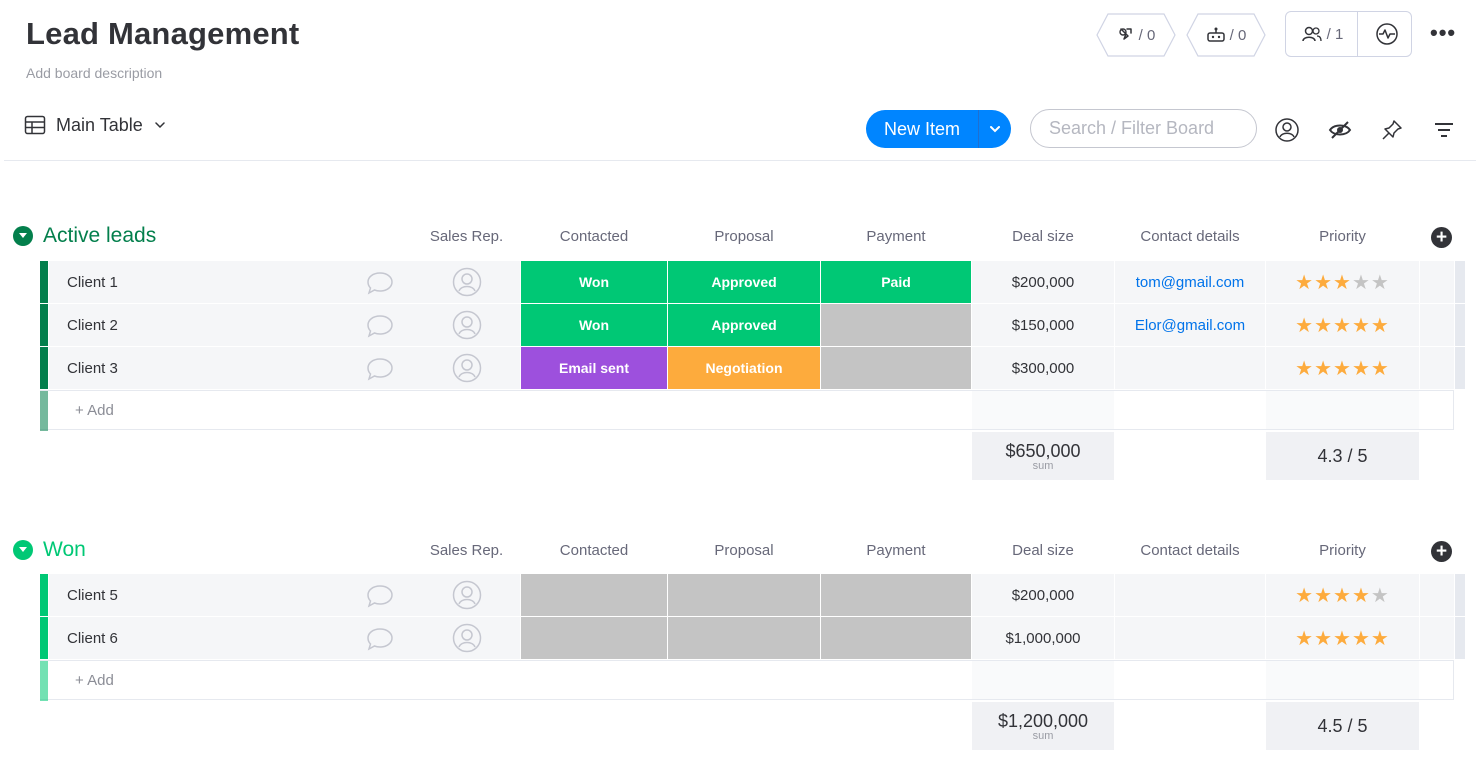  Describe the element at coordinates (1287, 130) in the screenshot. I see `person-filter-icon` at that location.